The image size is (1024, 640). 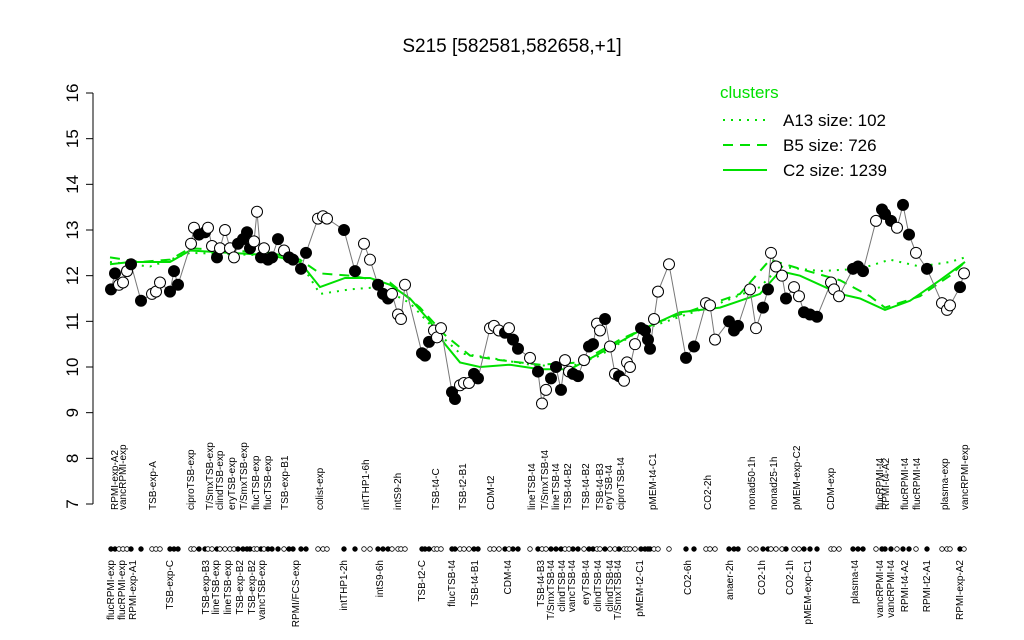 What do you see at coordinates (688, 577) in the screenshot?
I see `bottom-label: CO2-6h` at bounding box center [688, 577].